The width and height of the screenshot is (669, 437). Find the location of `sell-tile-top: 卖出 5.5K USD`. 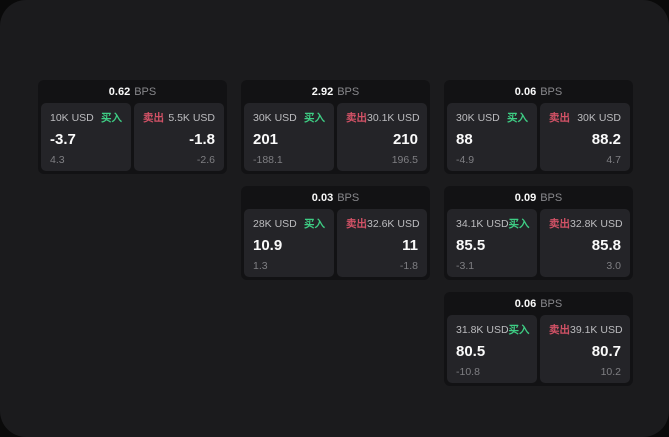

sell-tile-top: 卖出 5.5K USD is located at coordinates (179, 117).